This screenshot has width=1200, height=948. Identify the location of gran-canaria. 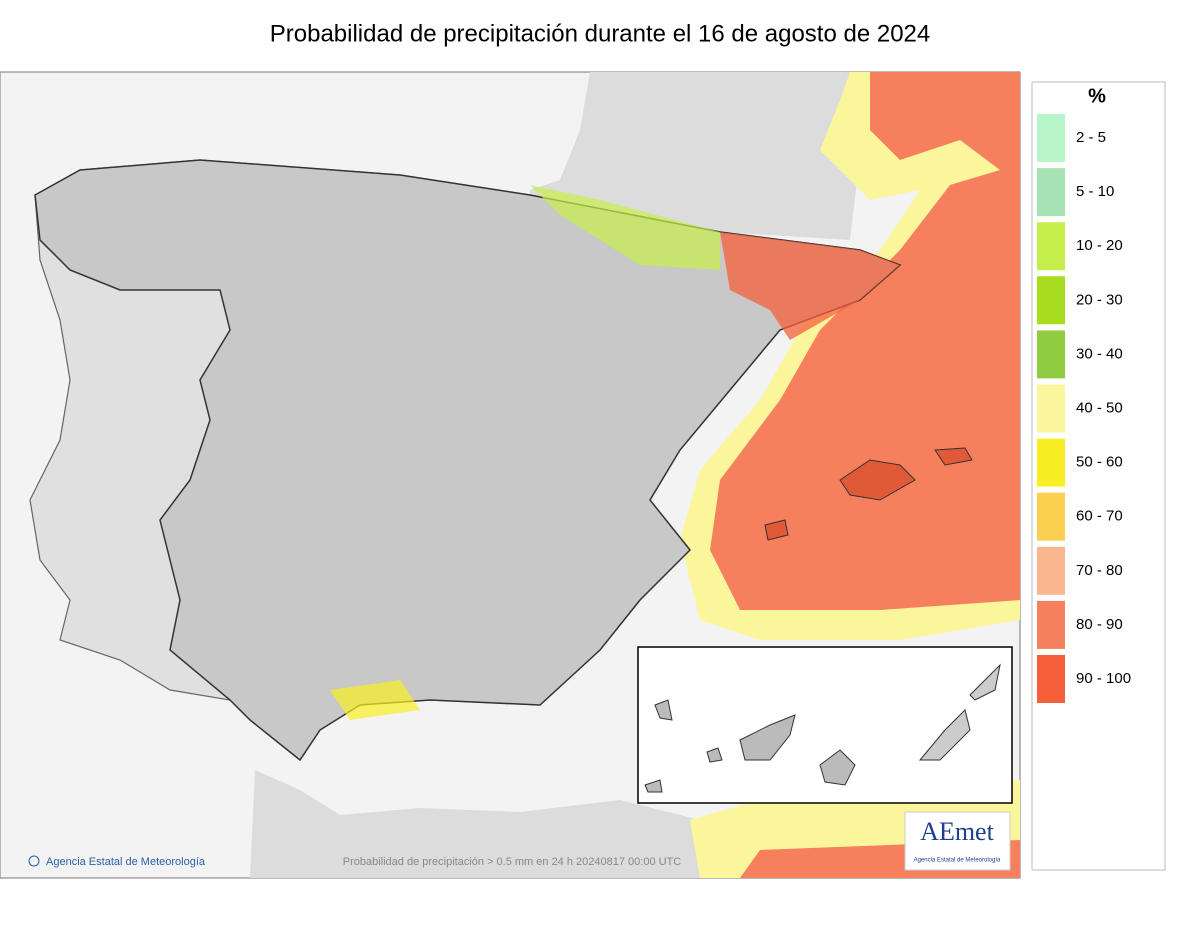
(837, 767).